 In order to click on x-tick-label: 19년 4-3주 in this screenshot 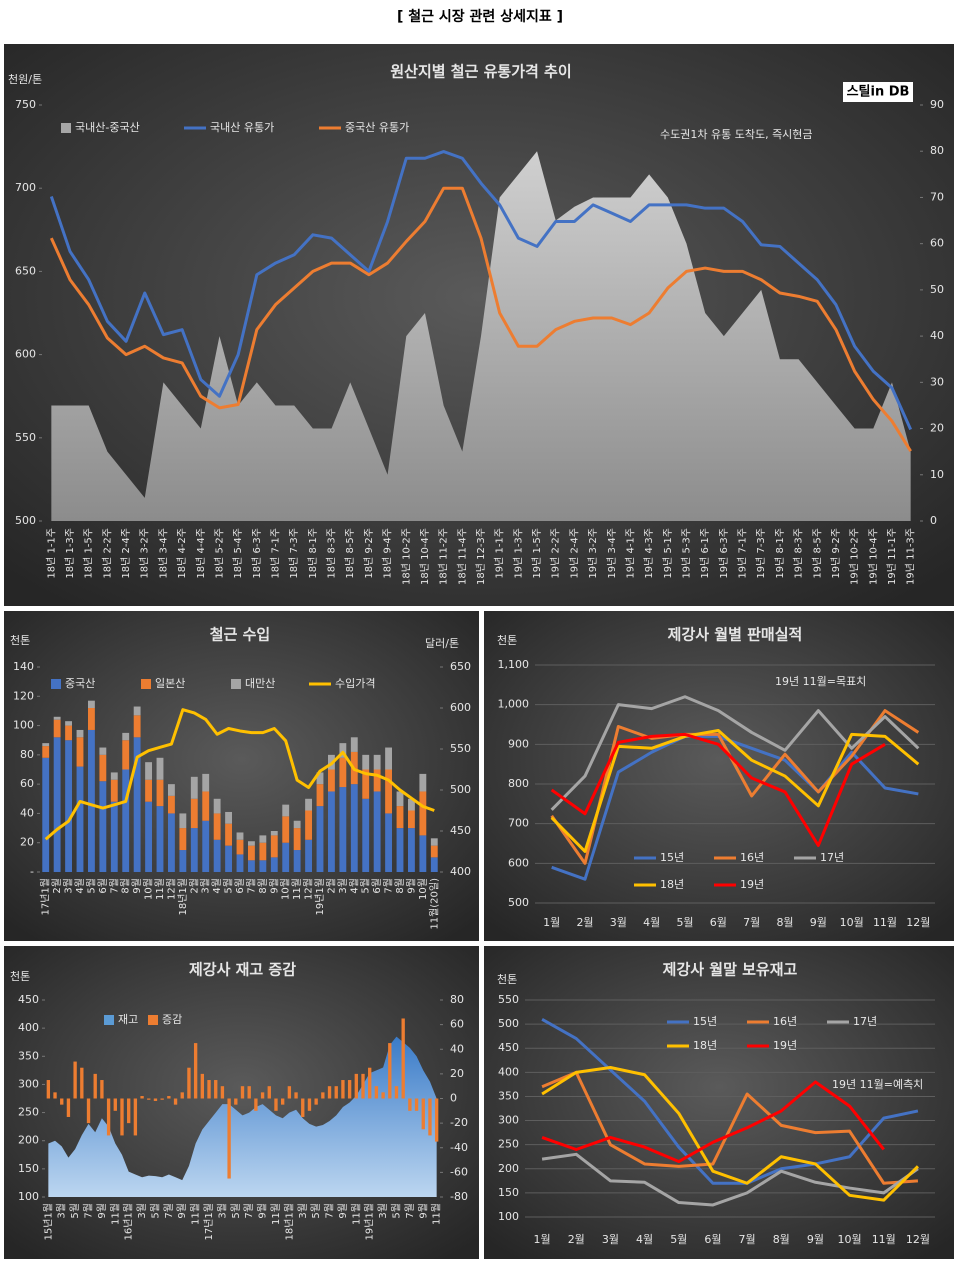, I will do `click(649, 553)`.